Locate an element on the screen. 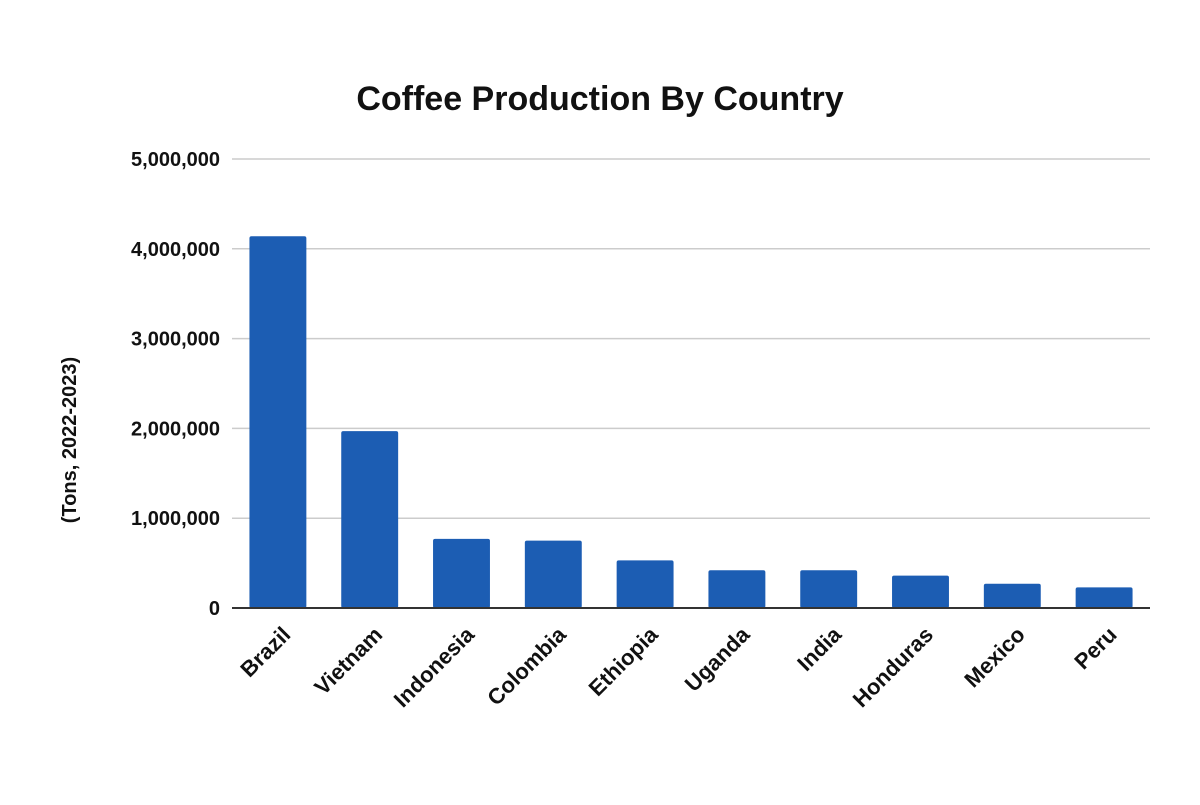  y-tick-label: 4,000,000 is located at coordinates (175, 250).